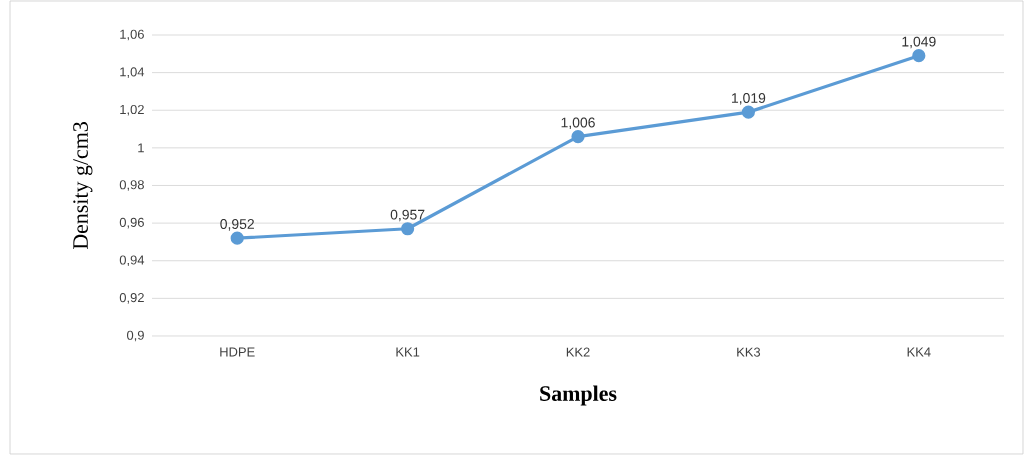  Describe the element at coordinates (131, 223) in the screenshot. I see `y-tick-label: 0,96` at that location.